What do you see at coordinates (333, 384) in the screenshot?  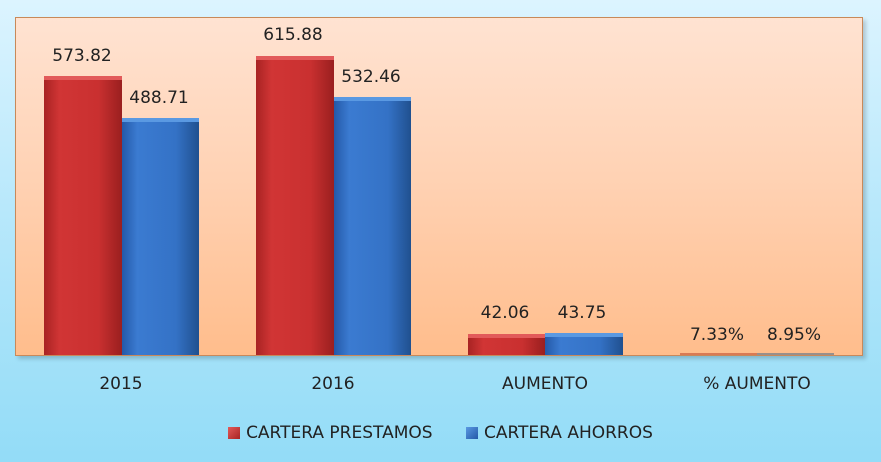 I see `x-axis-label: 2016` at bounding box center [333, 384].